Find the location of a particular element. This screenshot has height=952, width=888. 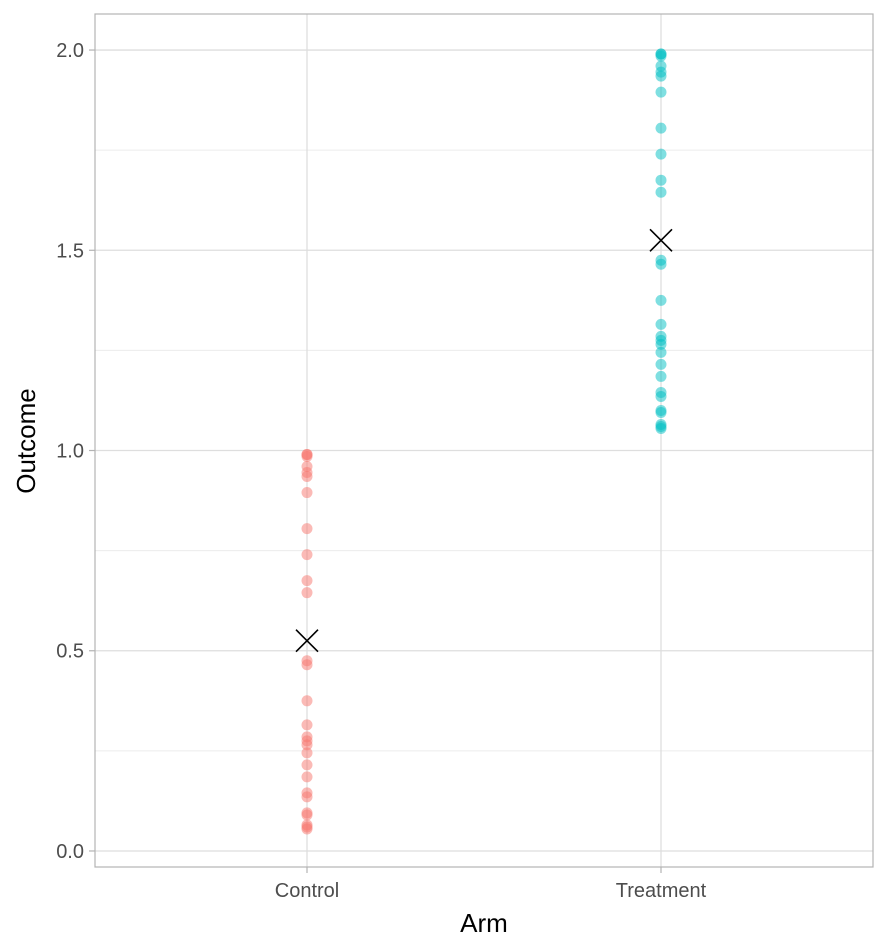

y-tick-label: 0.0 is located at coordinates (70, 852).